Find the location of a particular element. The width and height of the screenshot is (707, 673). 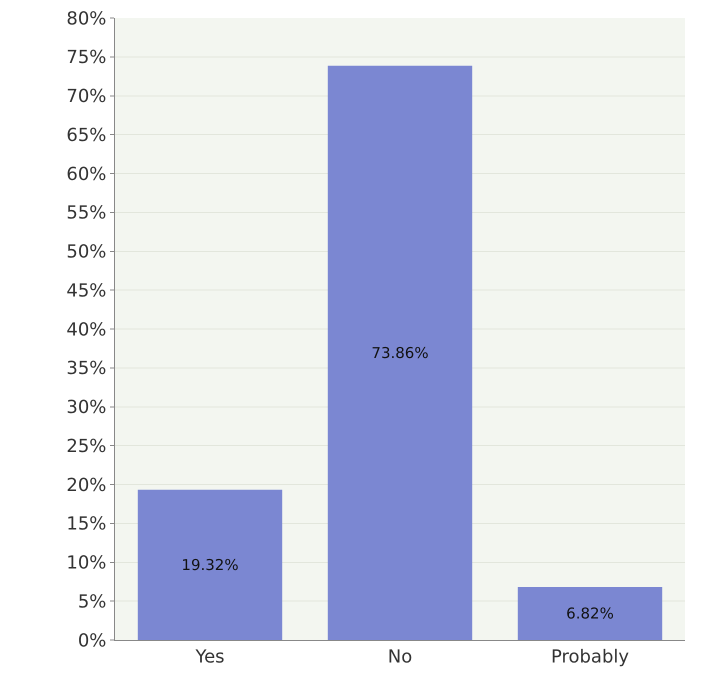

y-tick-label: 10% is located at coordinates (86, 563).